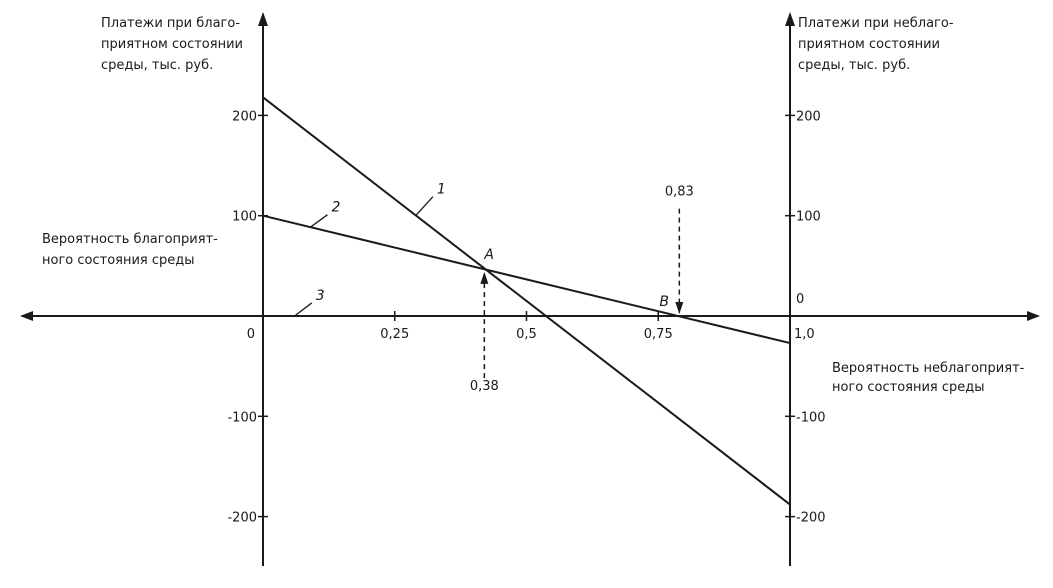  Describe the element at coordinates (263, 19) in the screenshot. I see `left-y-axis-arrow` at that location.